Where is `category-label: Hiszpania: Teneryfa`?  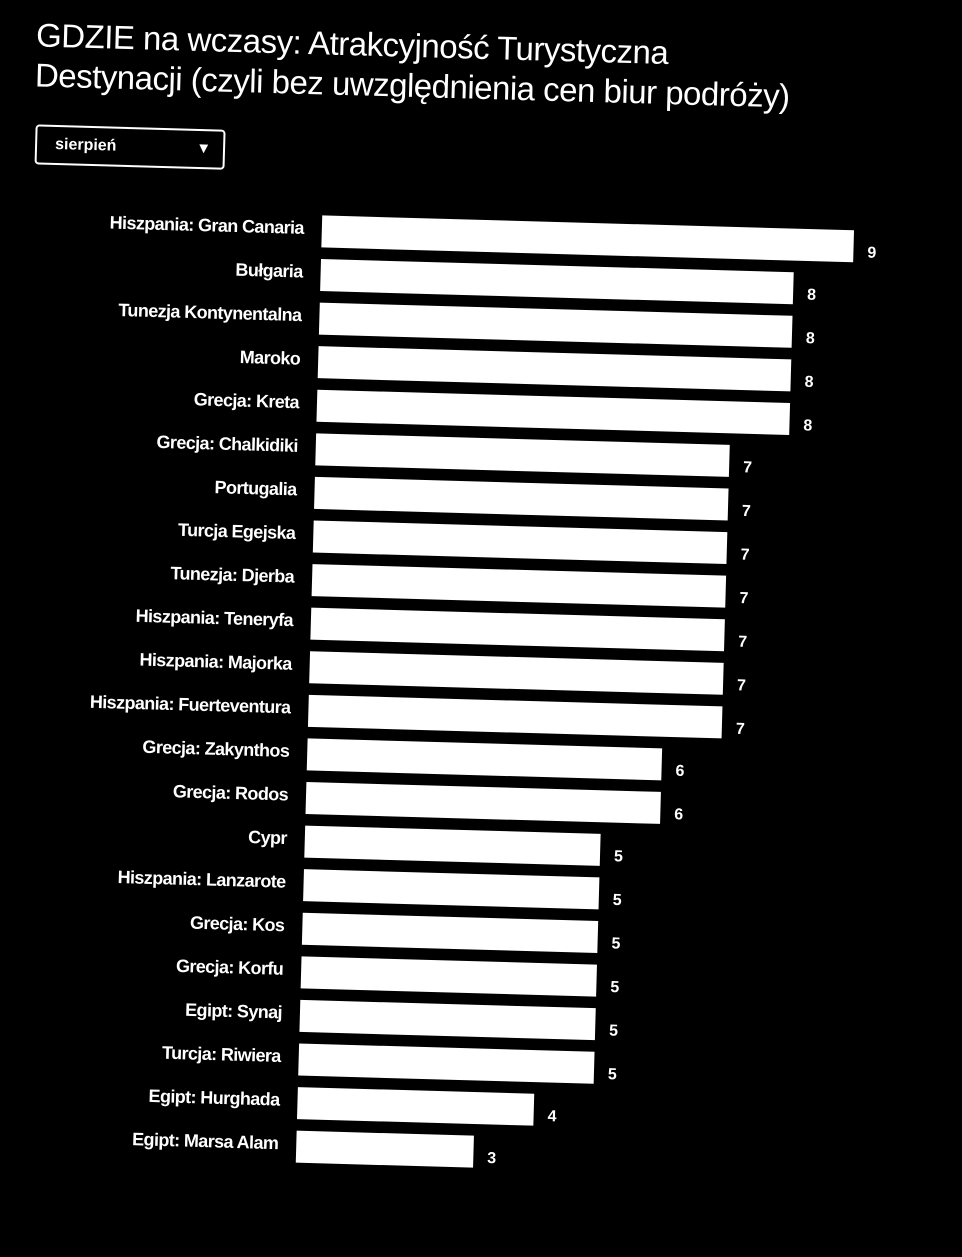
category-label: Hiszpania: Teneryfa is located at coordinates (214, 618).